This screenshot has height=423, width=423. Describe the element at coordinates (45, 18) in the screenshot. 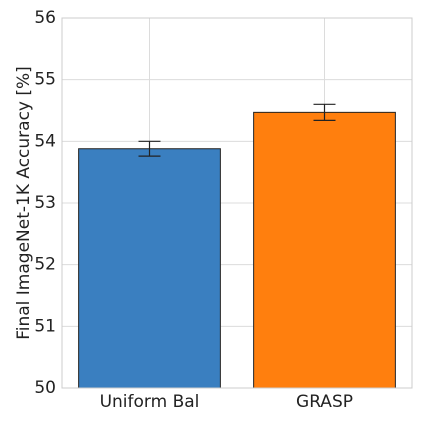

I see `y-tick-label: 56` at that location.